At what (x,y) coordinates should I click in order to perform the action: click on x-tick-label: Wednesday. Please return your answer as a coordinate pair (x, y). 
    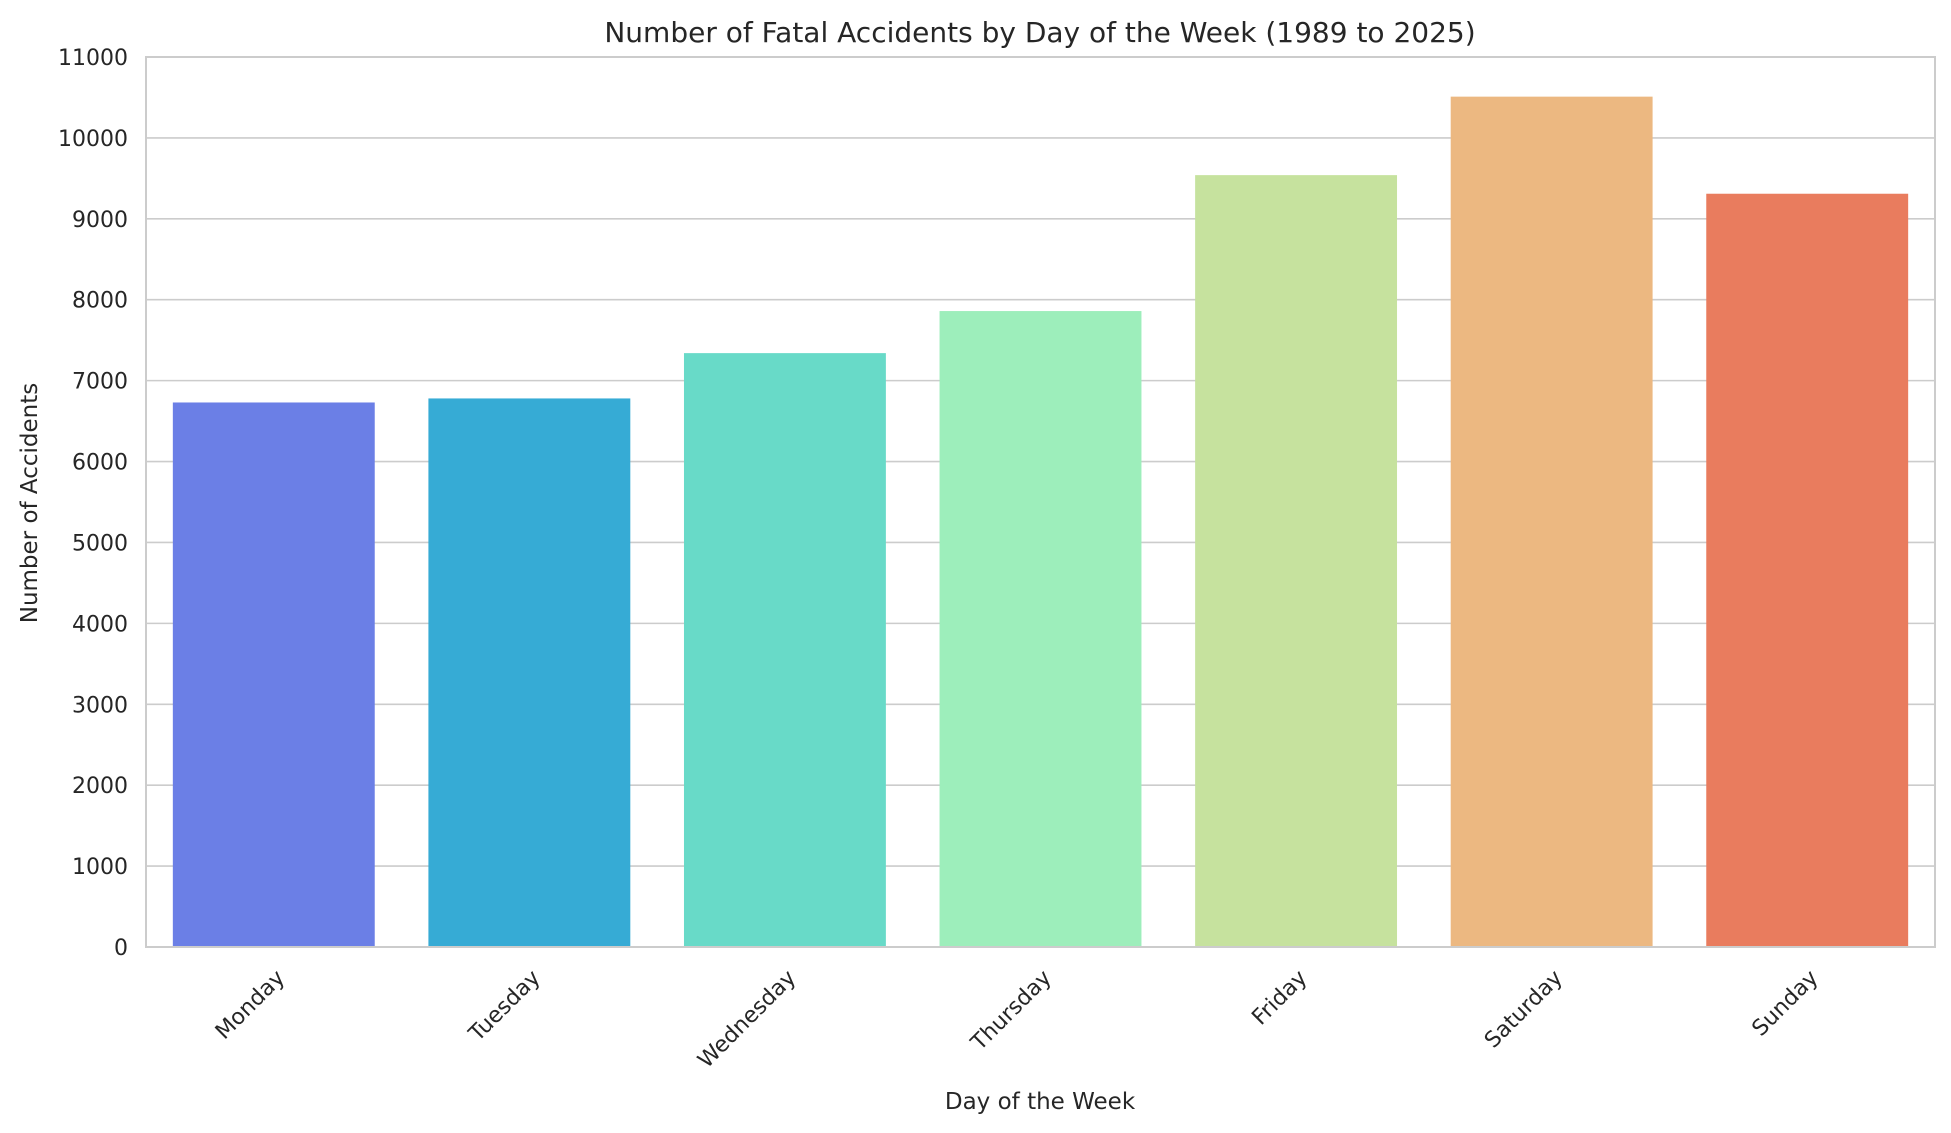
    Looking at the image, I should click on (747, 1020).